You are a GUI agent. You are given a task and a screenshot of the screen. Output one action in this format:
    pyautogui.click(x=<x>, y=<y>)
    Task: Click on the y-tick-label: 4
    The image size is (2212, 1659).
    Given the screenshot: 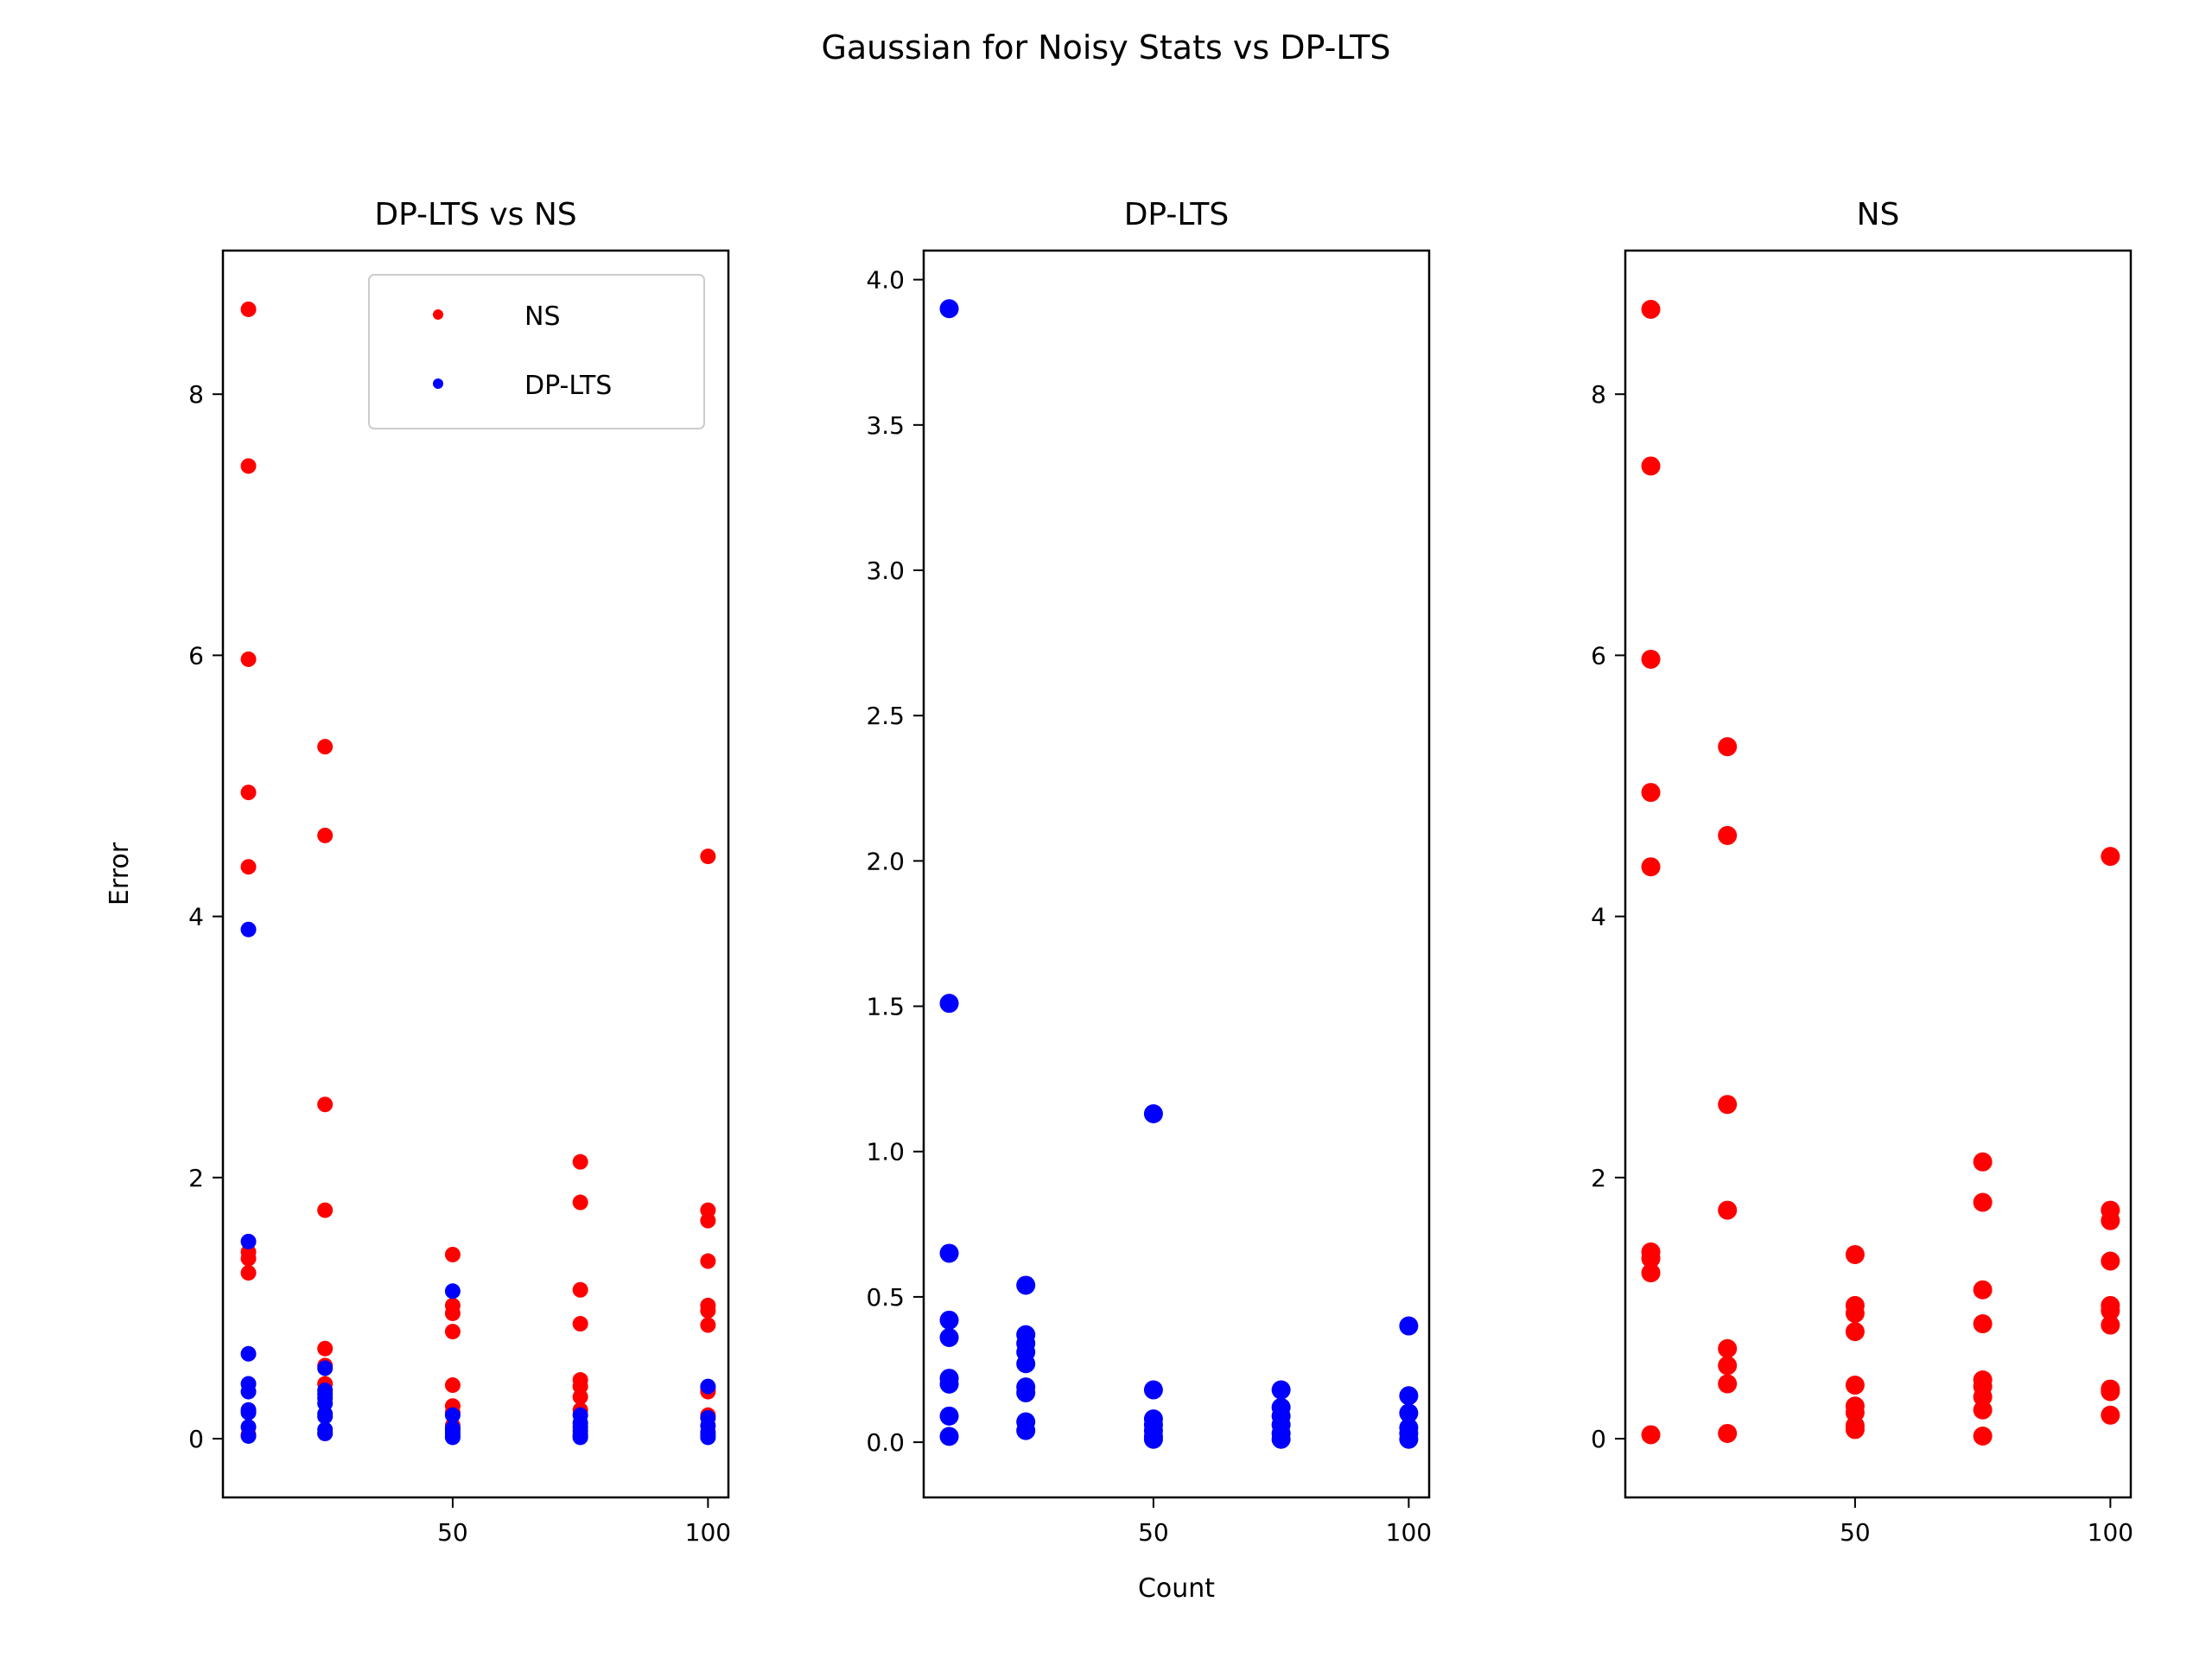 What is the action you would take?
    pyautogui.click(x=196, y=917)
    